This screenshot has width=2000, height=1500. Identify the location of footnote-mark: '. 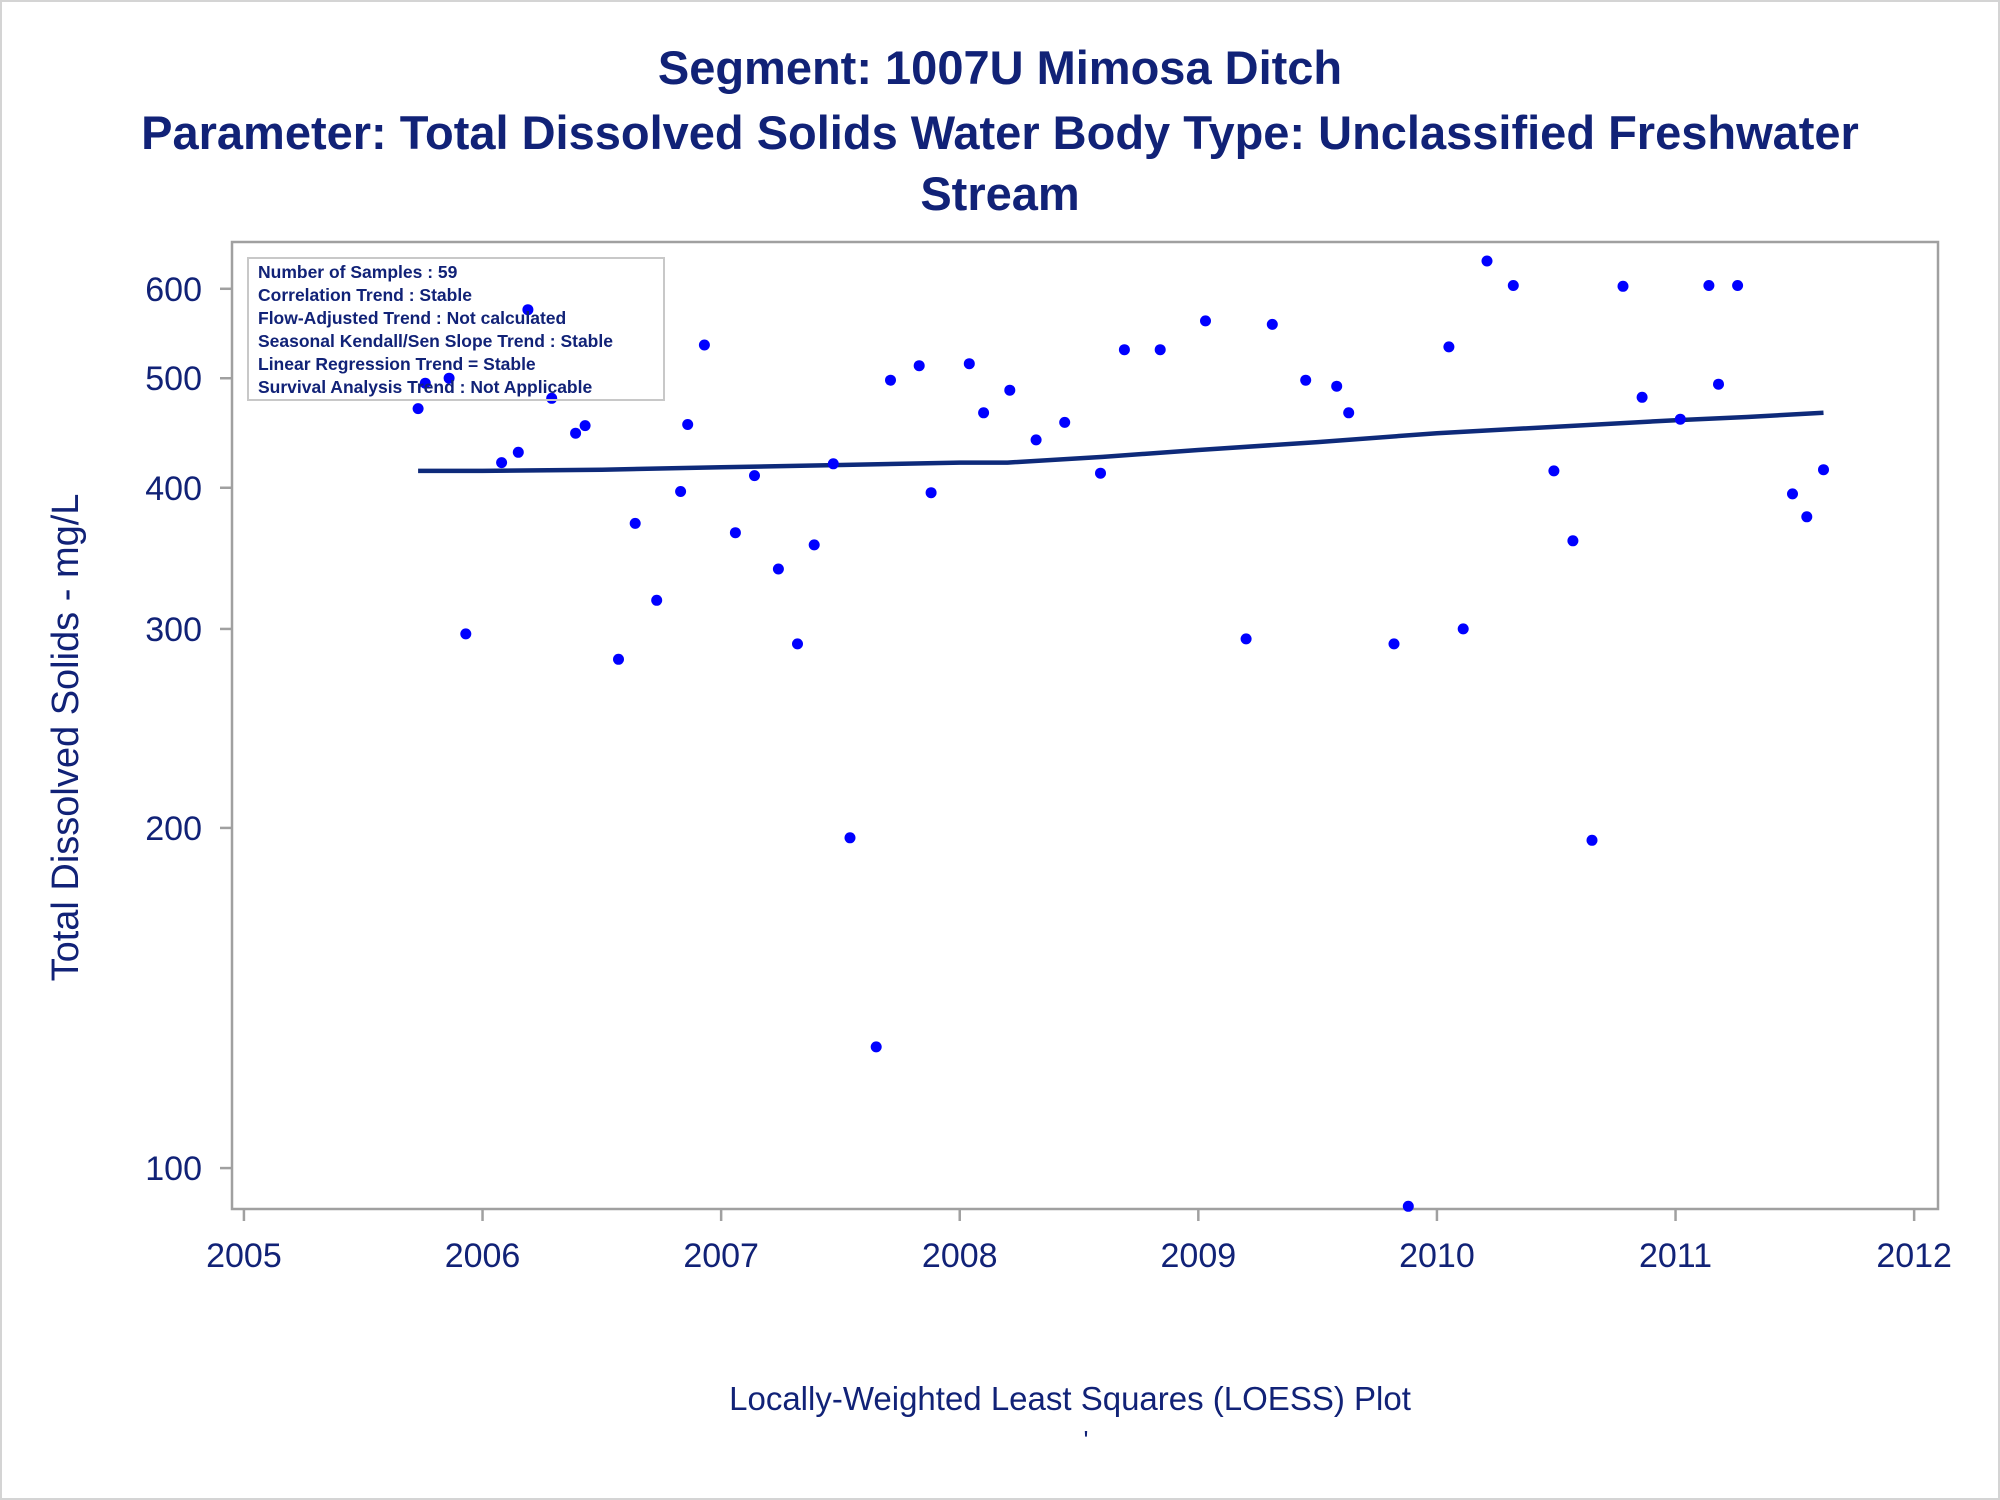
(1086, 1440).